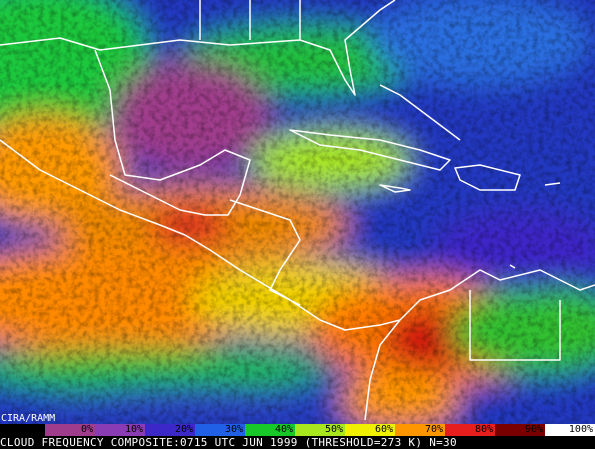 The width and height of the screenshot is (595, 449). I want to click on credit: CIRA/RAMM, so click(28, 418).